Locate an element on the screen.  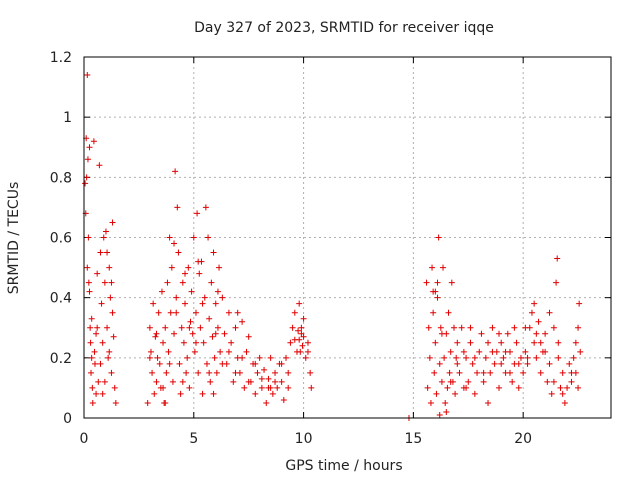
x-axis-label: GPS time / hours is located at coordinates (343, 466).